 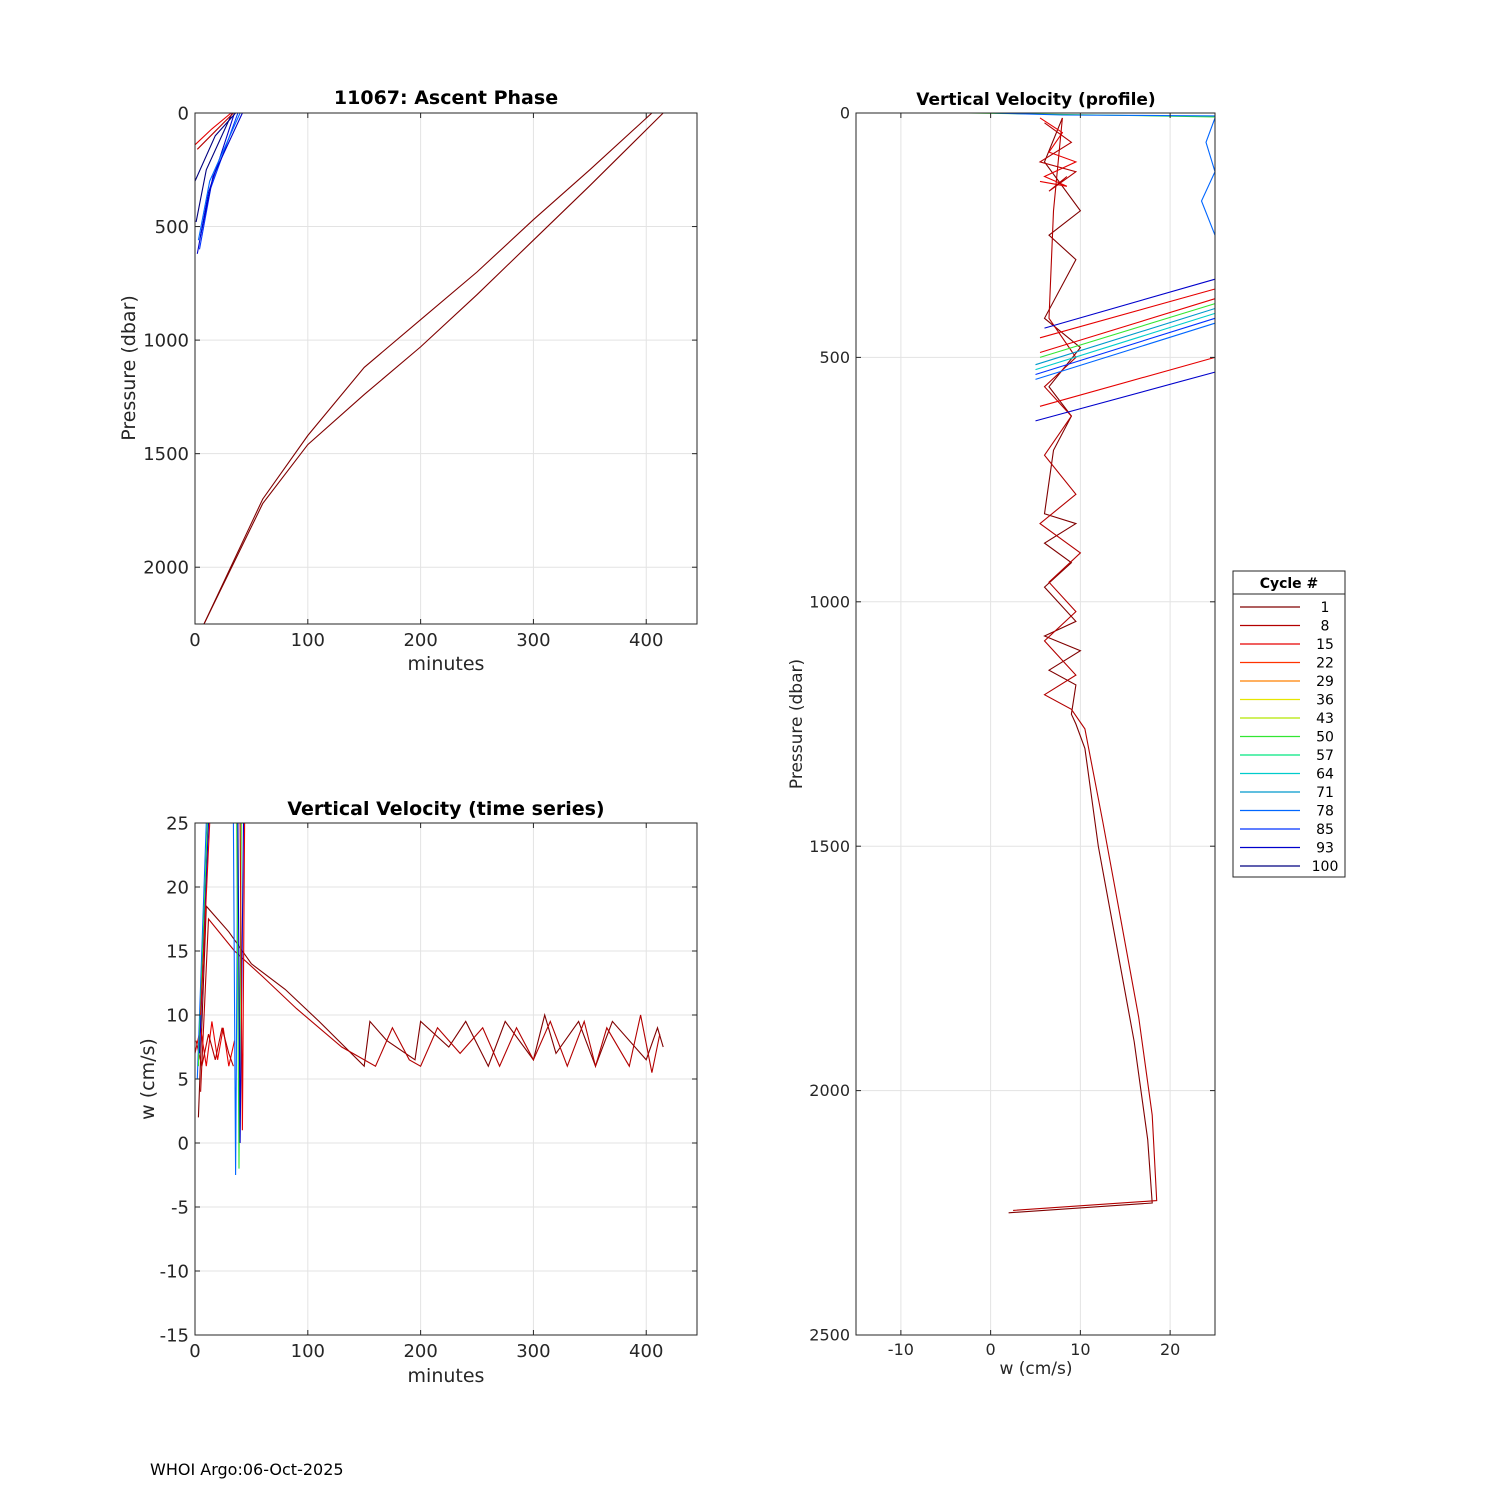 I want to click on x-tick-label: 20, so click(x=1170, y=1349).